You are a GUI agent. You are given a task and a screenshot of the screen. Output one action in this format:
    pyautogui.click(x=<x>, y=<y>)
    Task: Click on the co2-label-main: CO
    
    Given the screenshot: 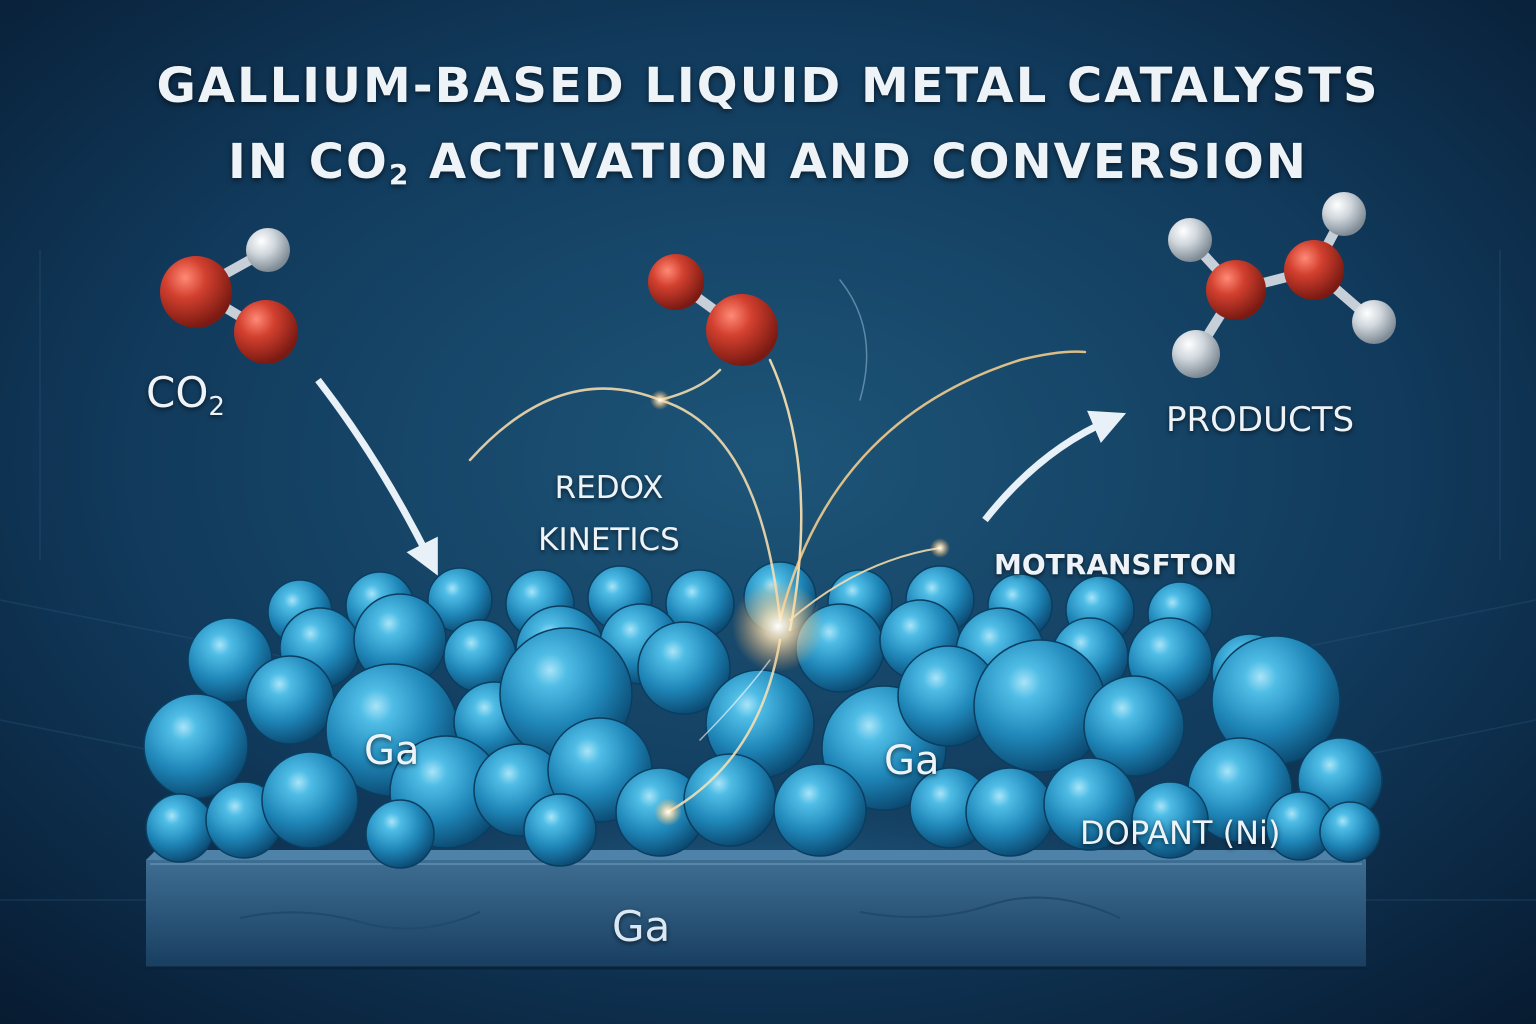 What is the action you would take?
    pyautogui.click(x=177, y=392)
    